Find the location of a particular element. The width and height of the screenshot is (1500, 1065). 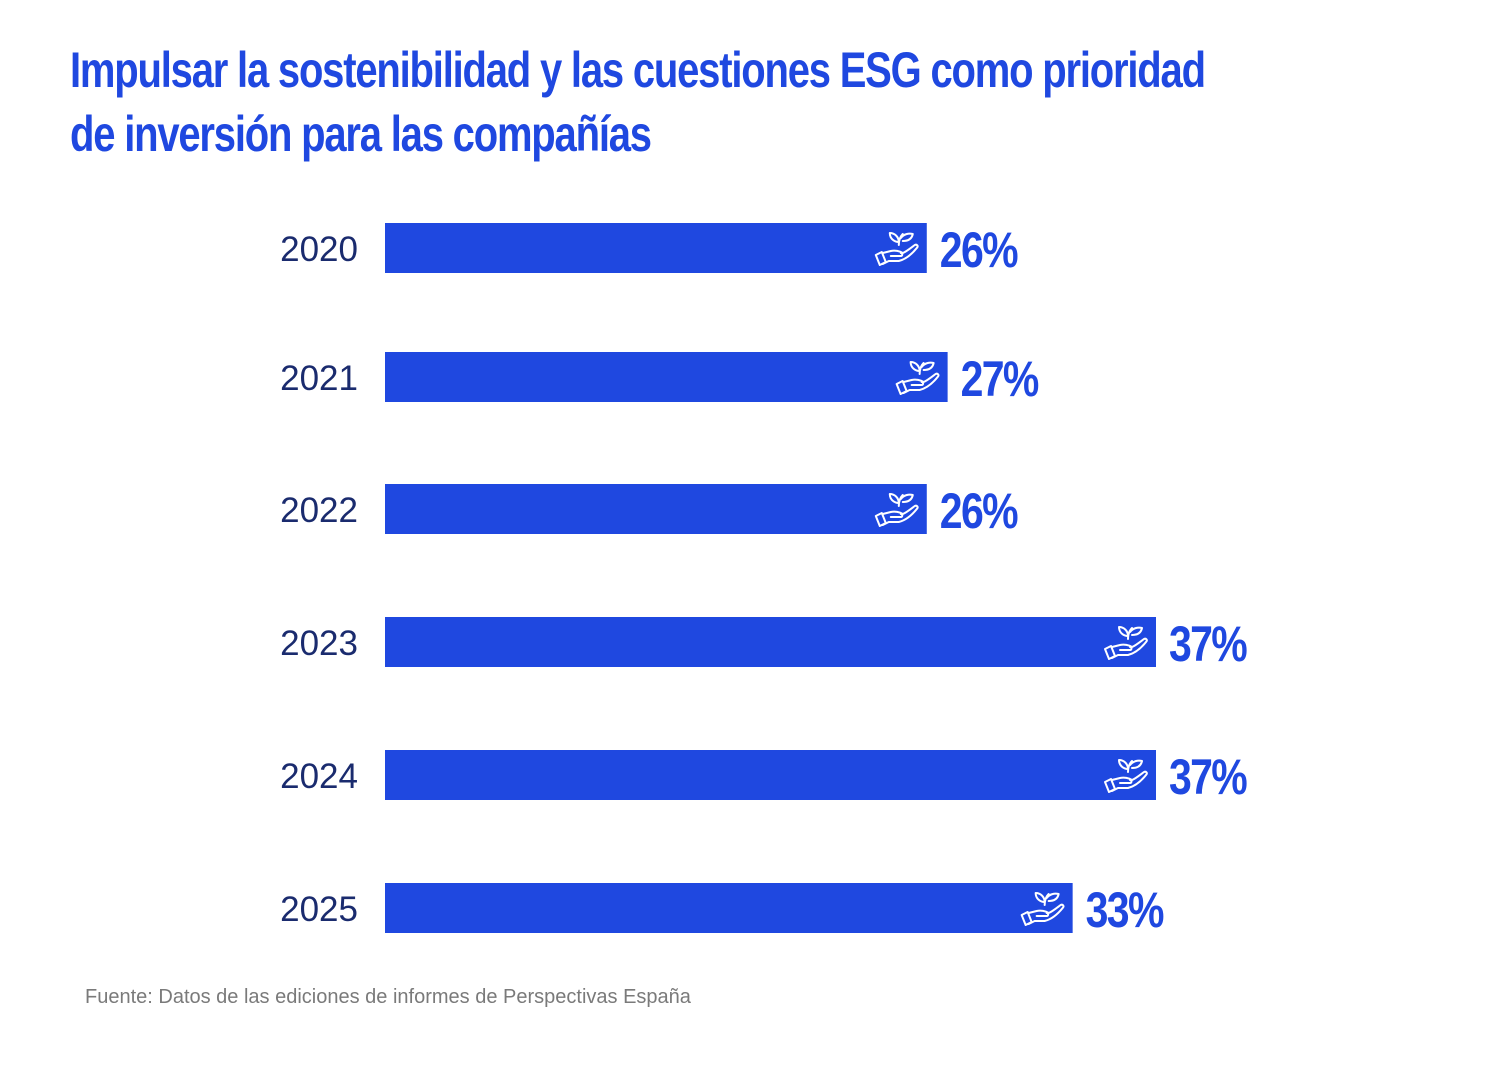

value-label-2022: 26% is located at coordinates (979, 511).